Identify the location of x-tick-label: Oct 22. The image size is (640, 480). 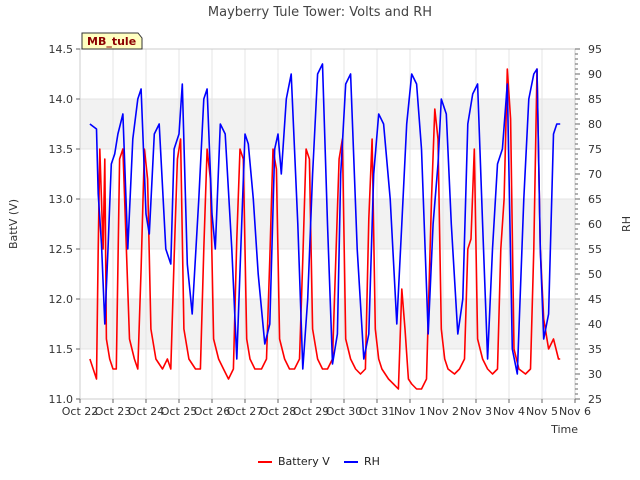
(80, 411).